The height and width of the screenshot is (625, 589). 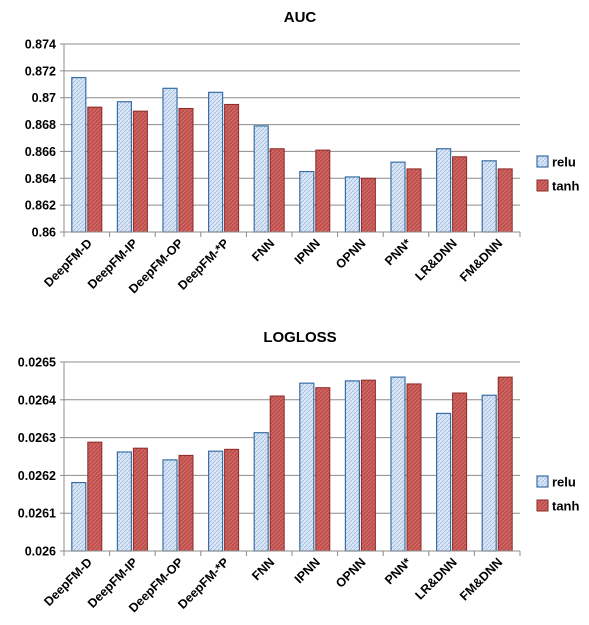 What do you see at coordinates (37, 438) in the screenshot?
I see `y-tick-label: 0.0263` at bounding box center [37, 438].